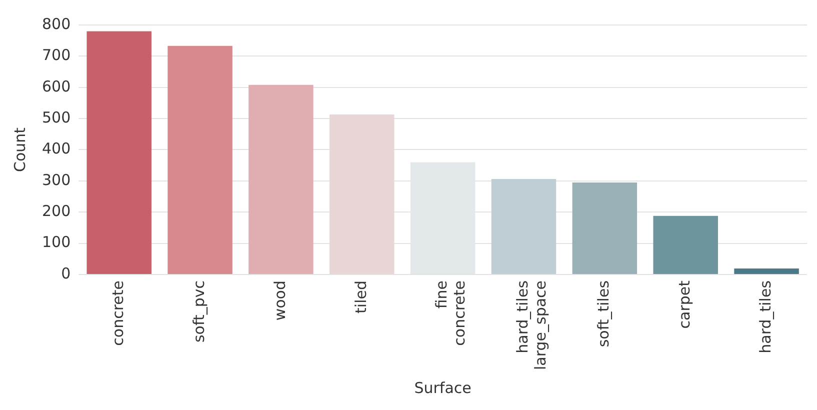 This screenshot has width=817, height=410. I want to click on y-tick-label: 500, so click(56, 117).